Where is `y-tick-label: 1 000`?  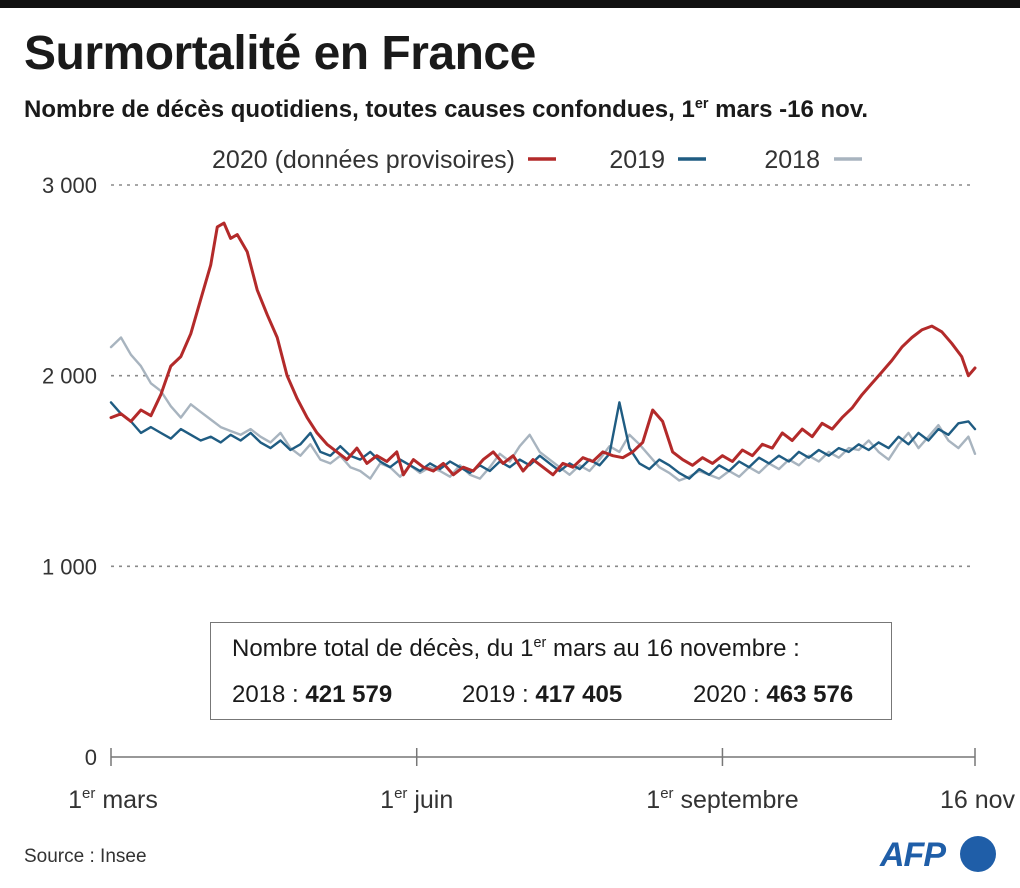 y-tick-label: 1 000 is located at coordinates (69, 566).